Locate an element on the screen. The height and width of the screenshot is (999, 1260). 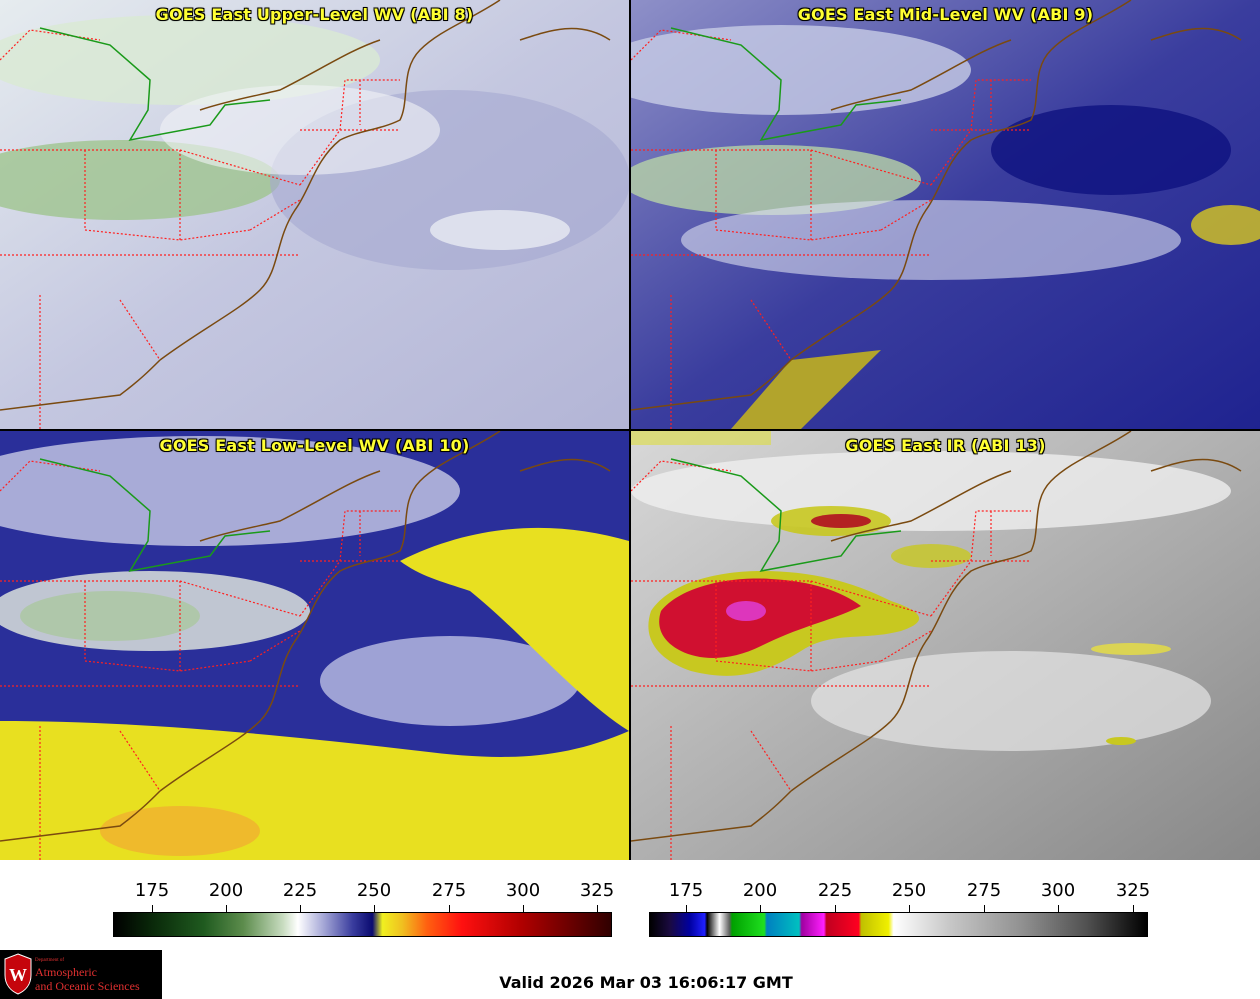
wv-colorbar is located at coordinates (362, 924).